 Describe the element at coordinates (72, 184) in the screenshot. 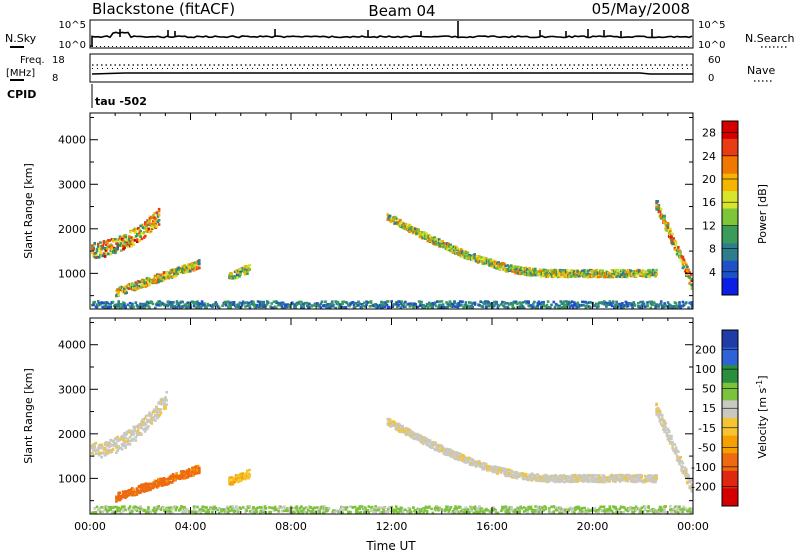

I see `y-tick-label: 3000` at that location.